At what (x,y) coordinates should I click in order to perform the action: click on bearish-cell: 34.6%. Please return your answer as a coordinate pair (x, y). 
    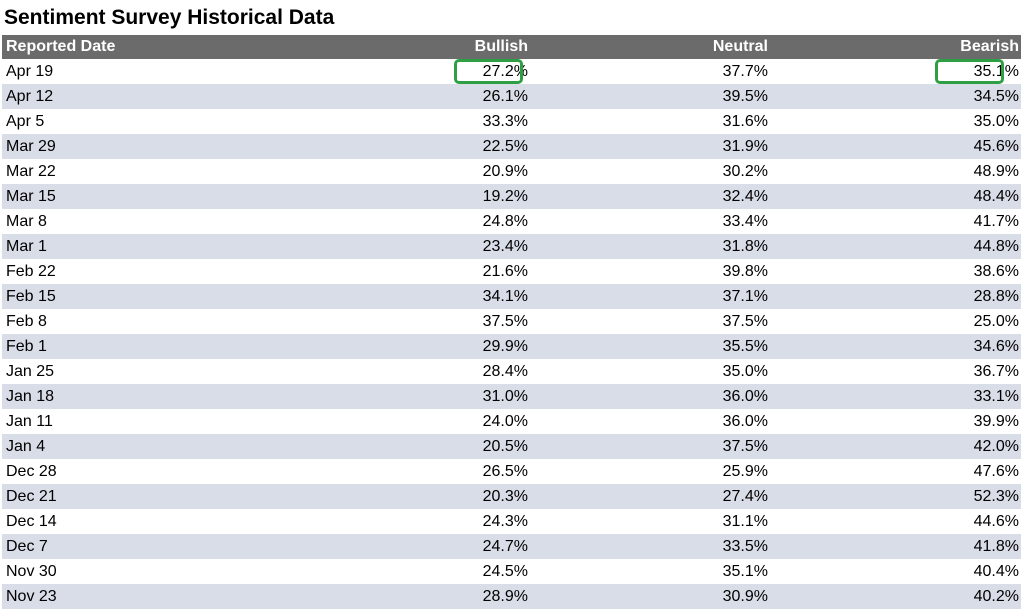
    Looking at the image, I should click on (895, 346).